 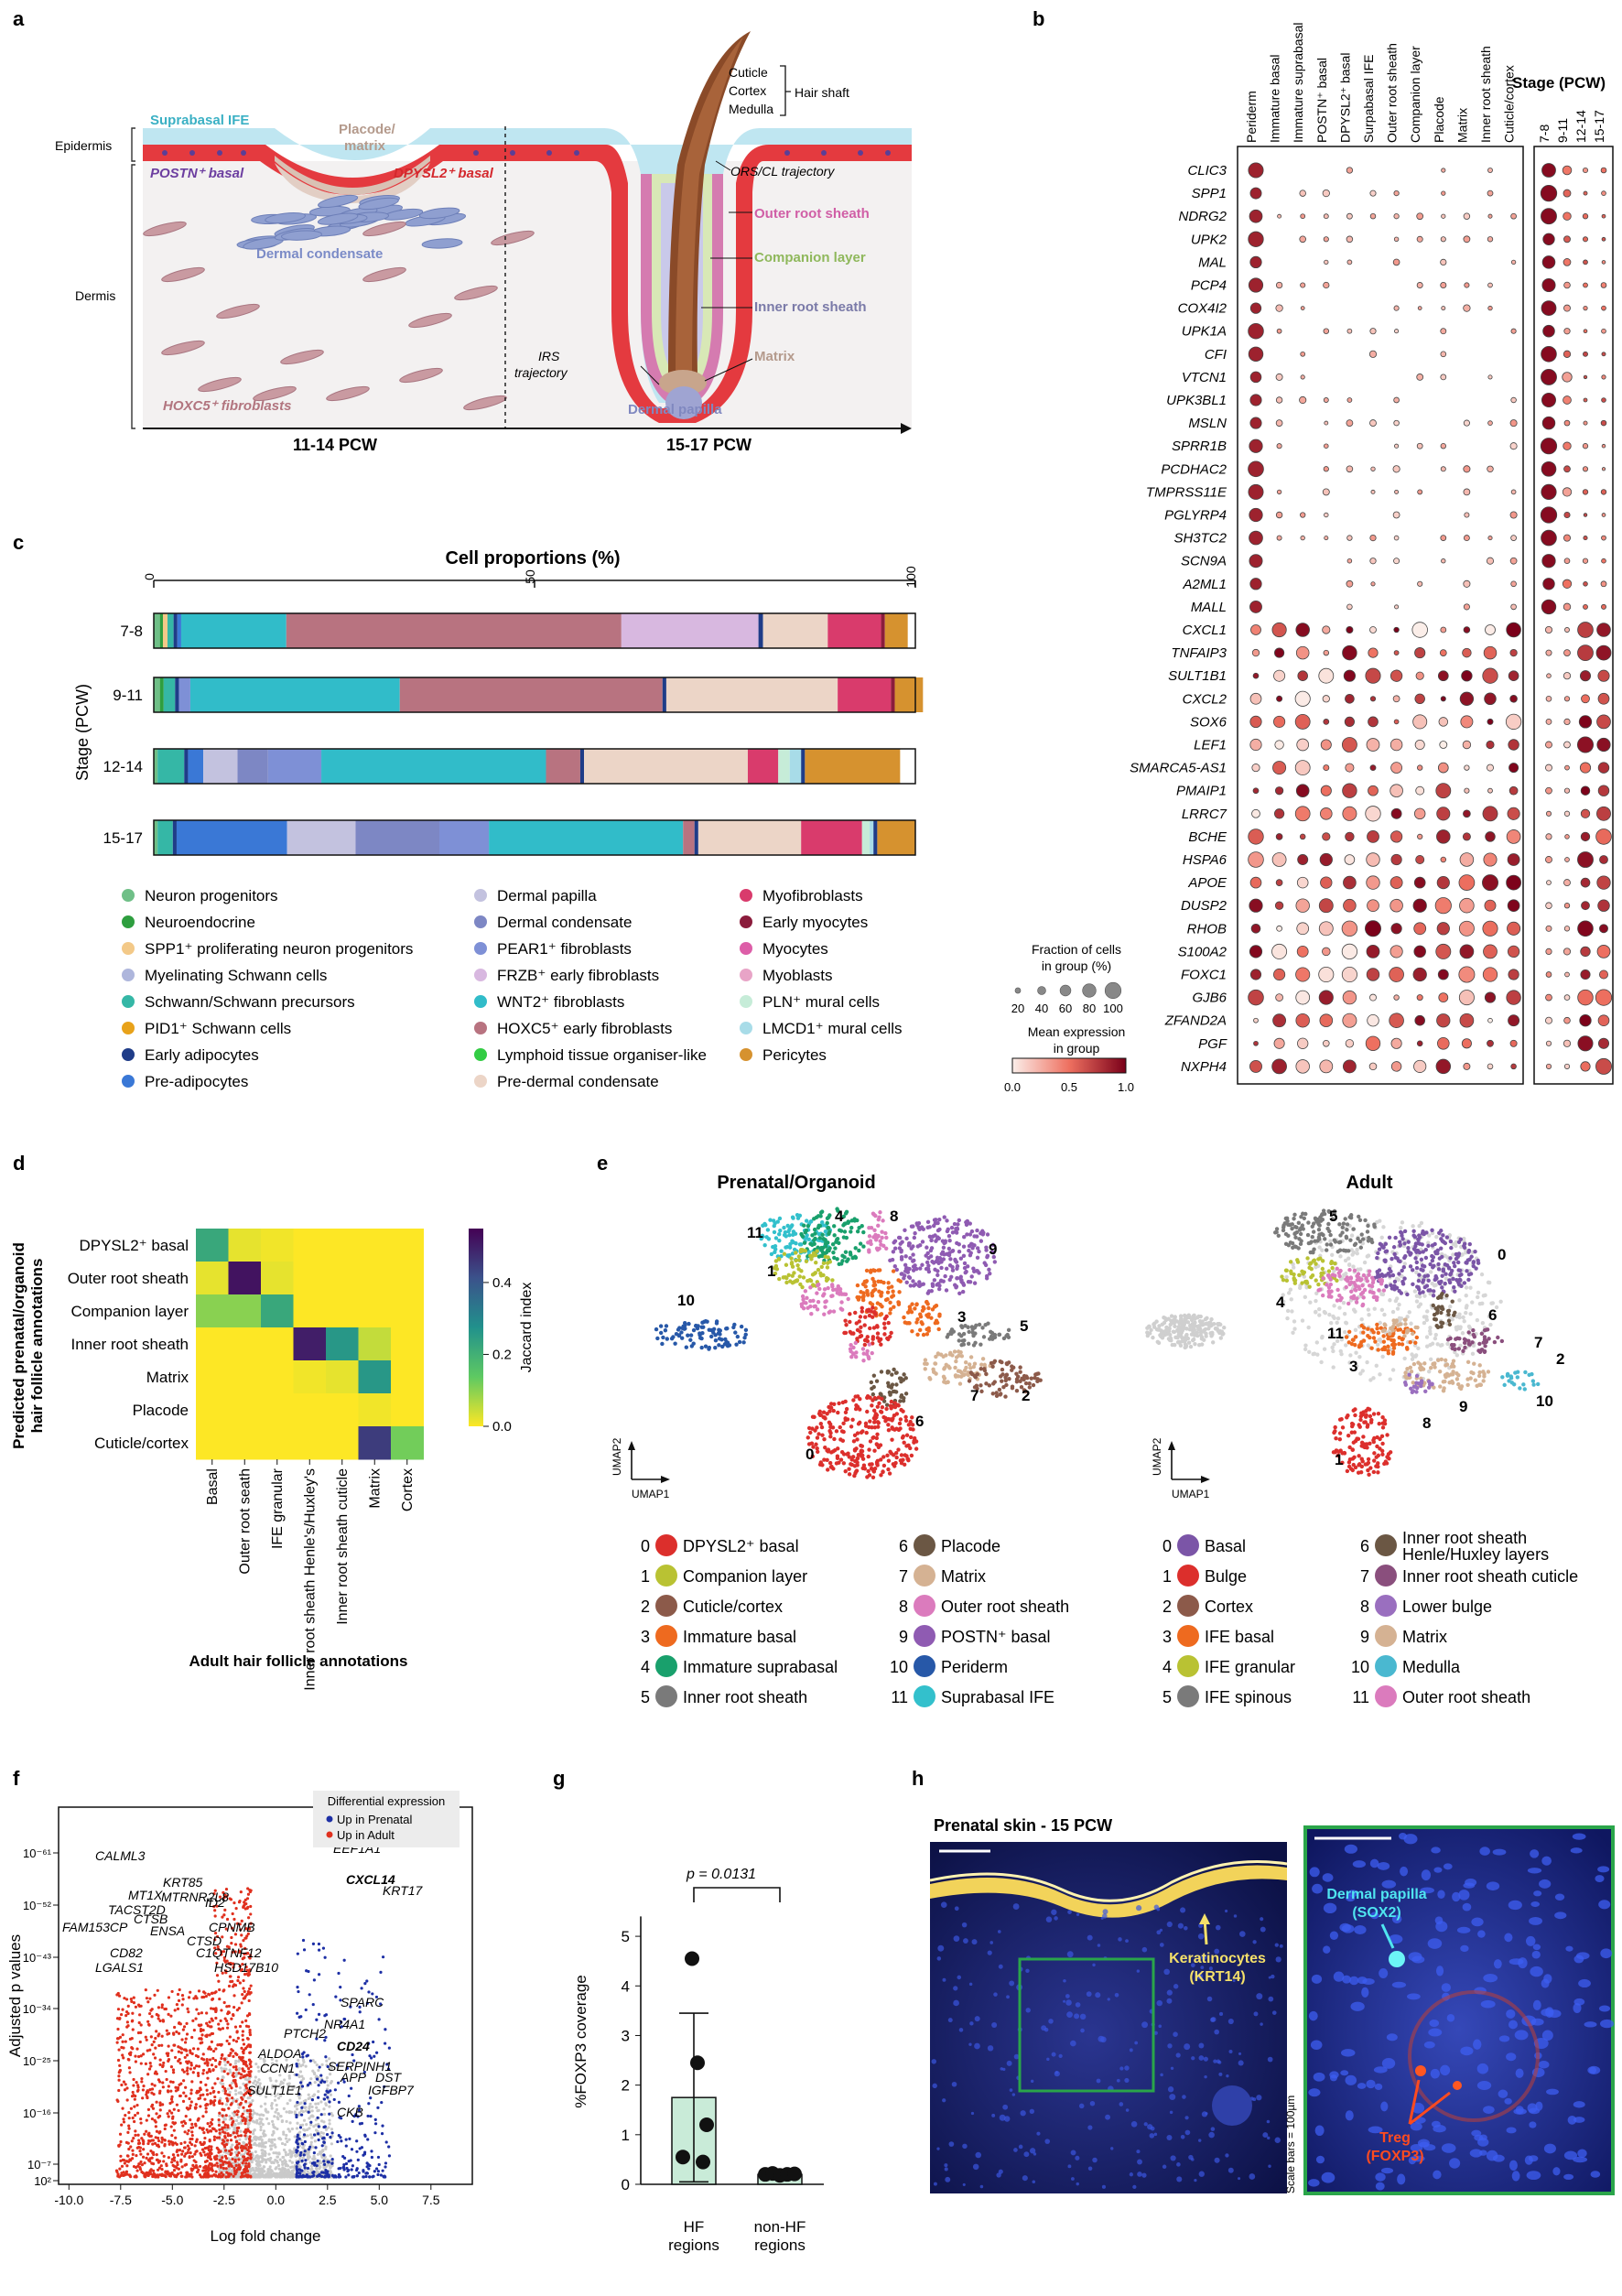 I want to click on umap-right-title: Adult, so click(x=1369, y=1183).